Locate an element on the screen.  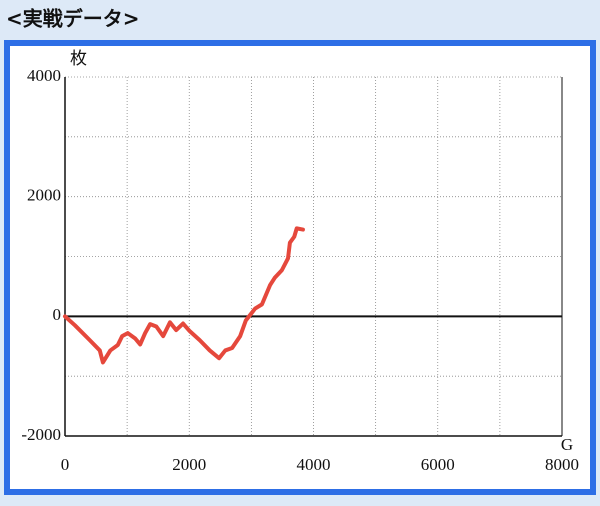
y-tick-label: 4000 is located at coordinates (44, 75).